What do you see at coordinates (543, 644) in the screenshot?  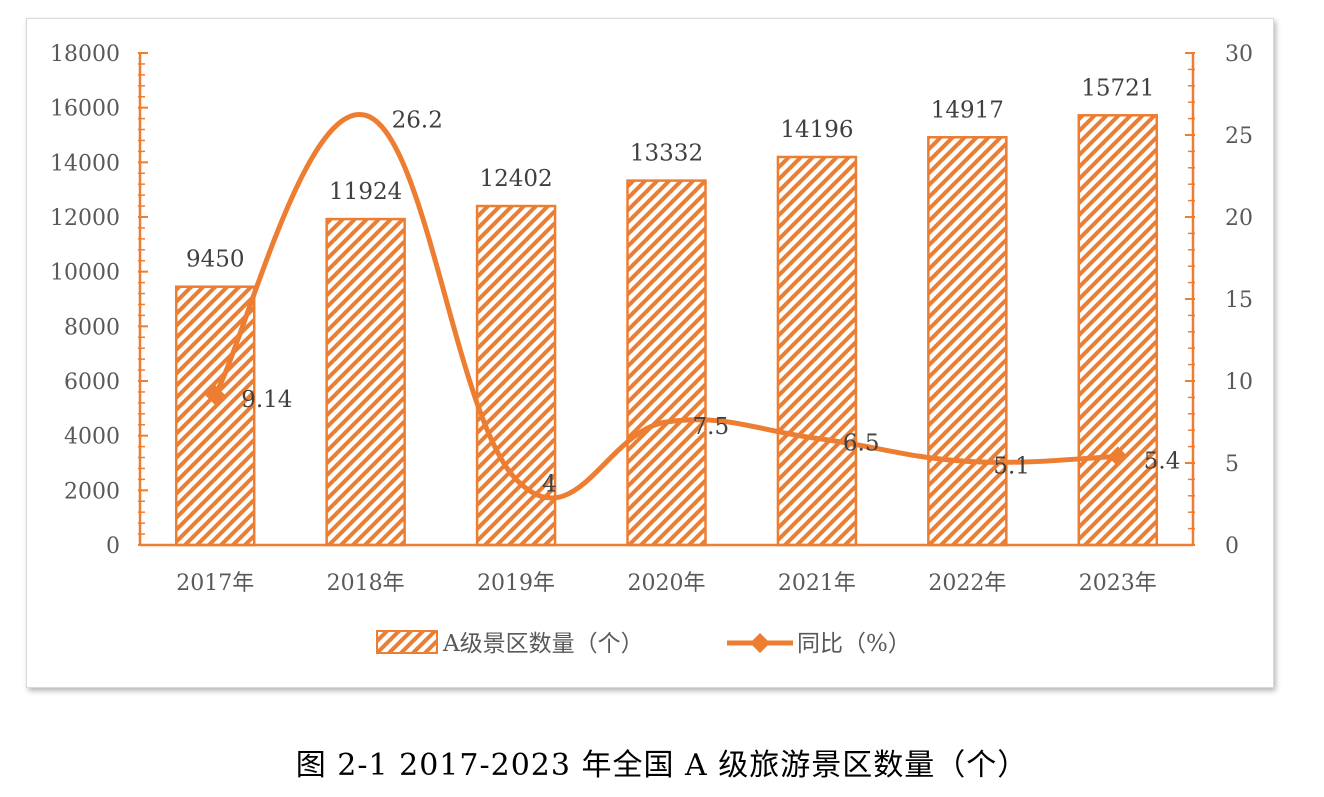 I see `legend-bar-label: A级景区数量（个）` at bounding box center [543, 644].